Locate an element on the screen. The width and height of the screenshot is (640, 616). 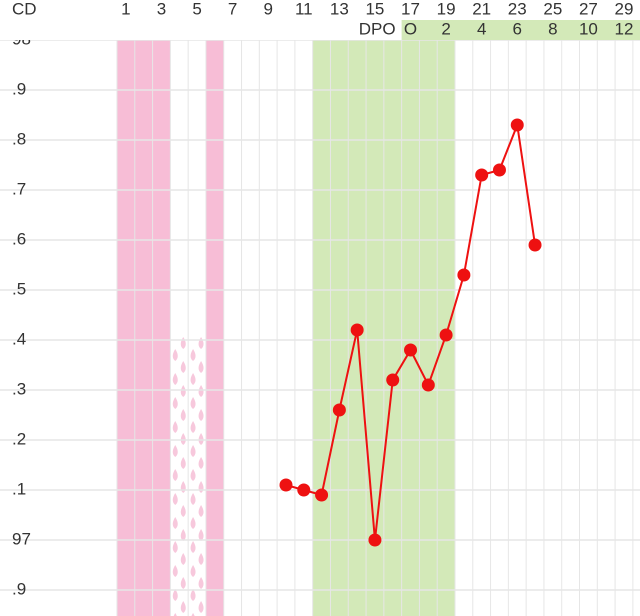
x-tick-label: 23 is located at coordinates (517, 9).